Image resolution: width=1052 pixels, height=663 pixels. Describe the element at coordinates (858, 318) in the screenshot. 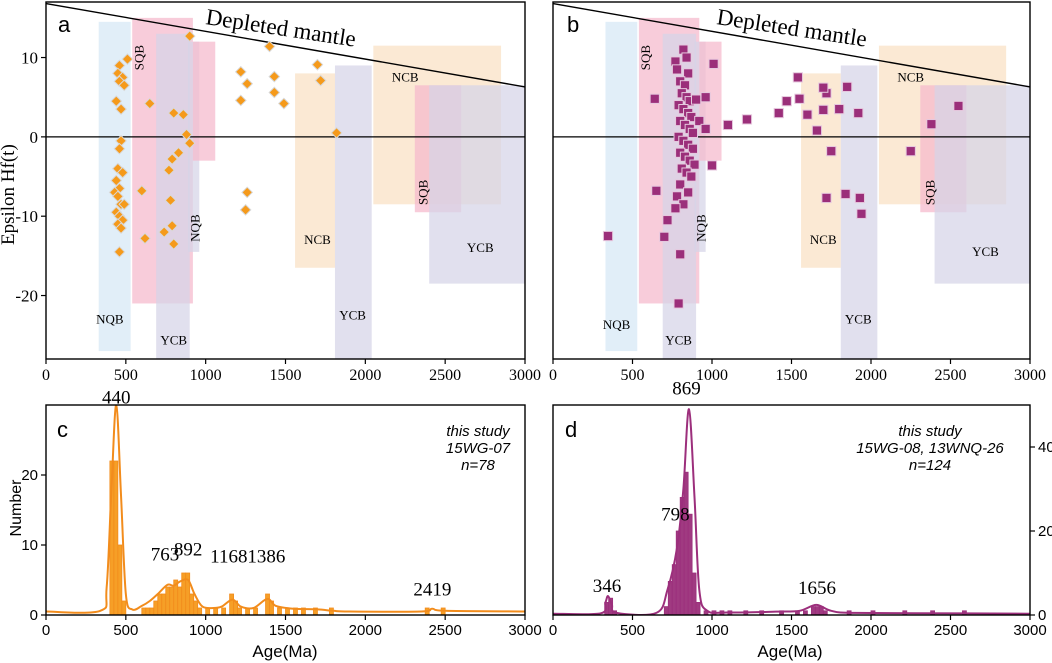

I see `panel-b-field-label-ycb-6: YCB` at that location.